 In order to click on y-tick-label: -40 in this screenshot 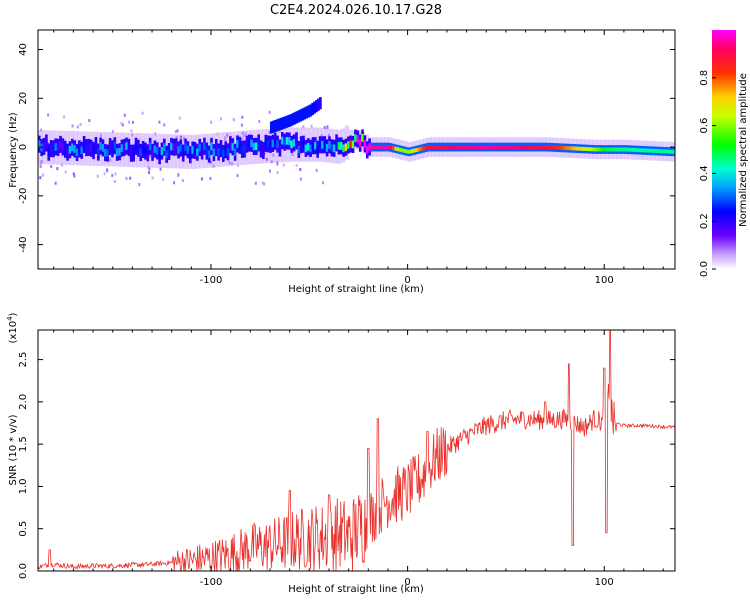, I will do `click(23, 244)`.